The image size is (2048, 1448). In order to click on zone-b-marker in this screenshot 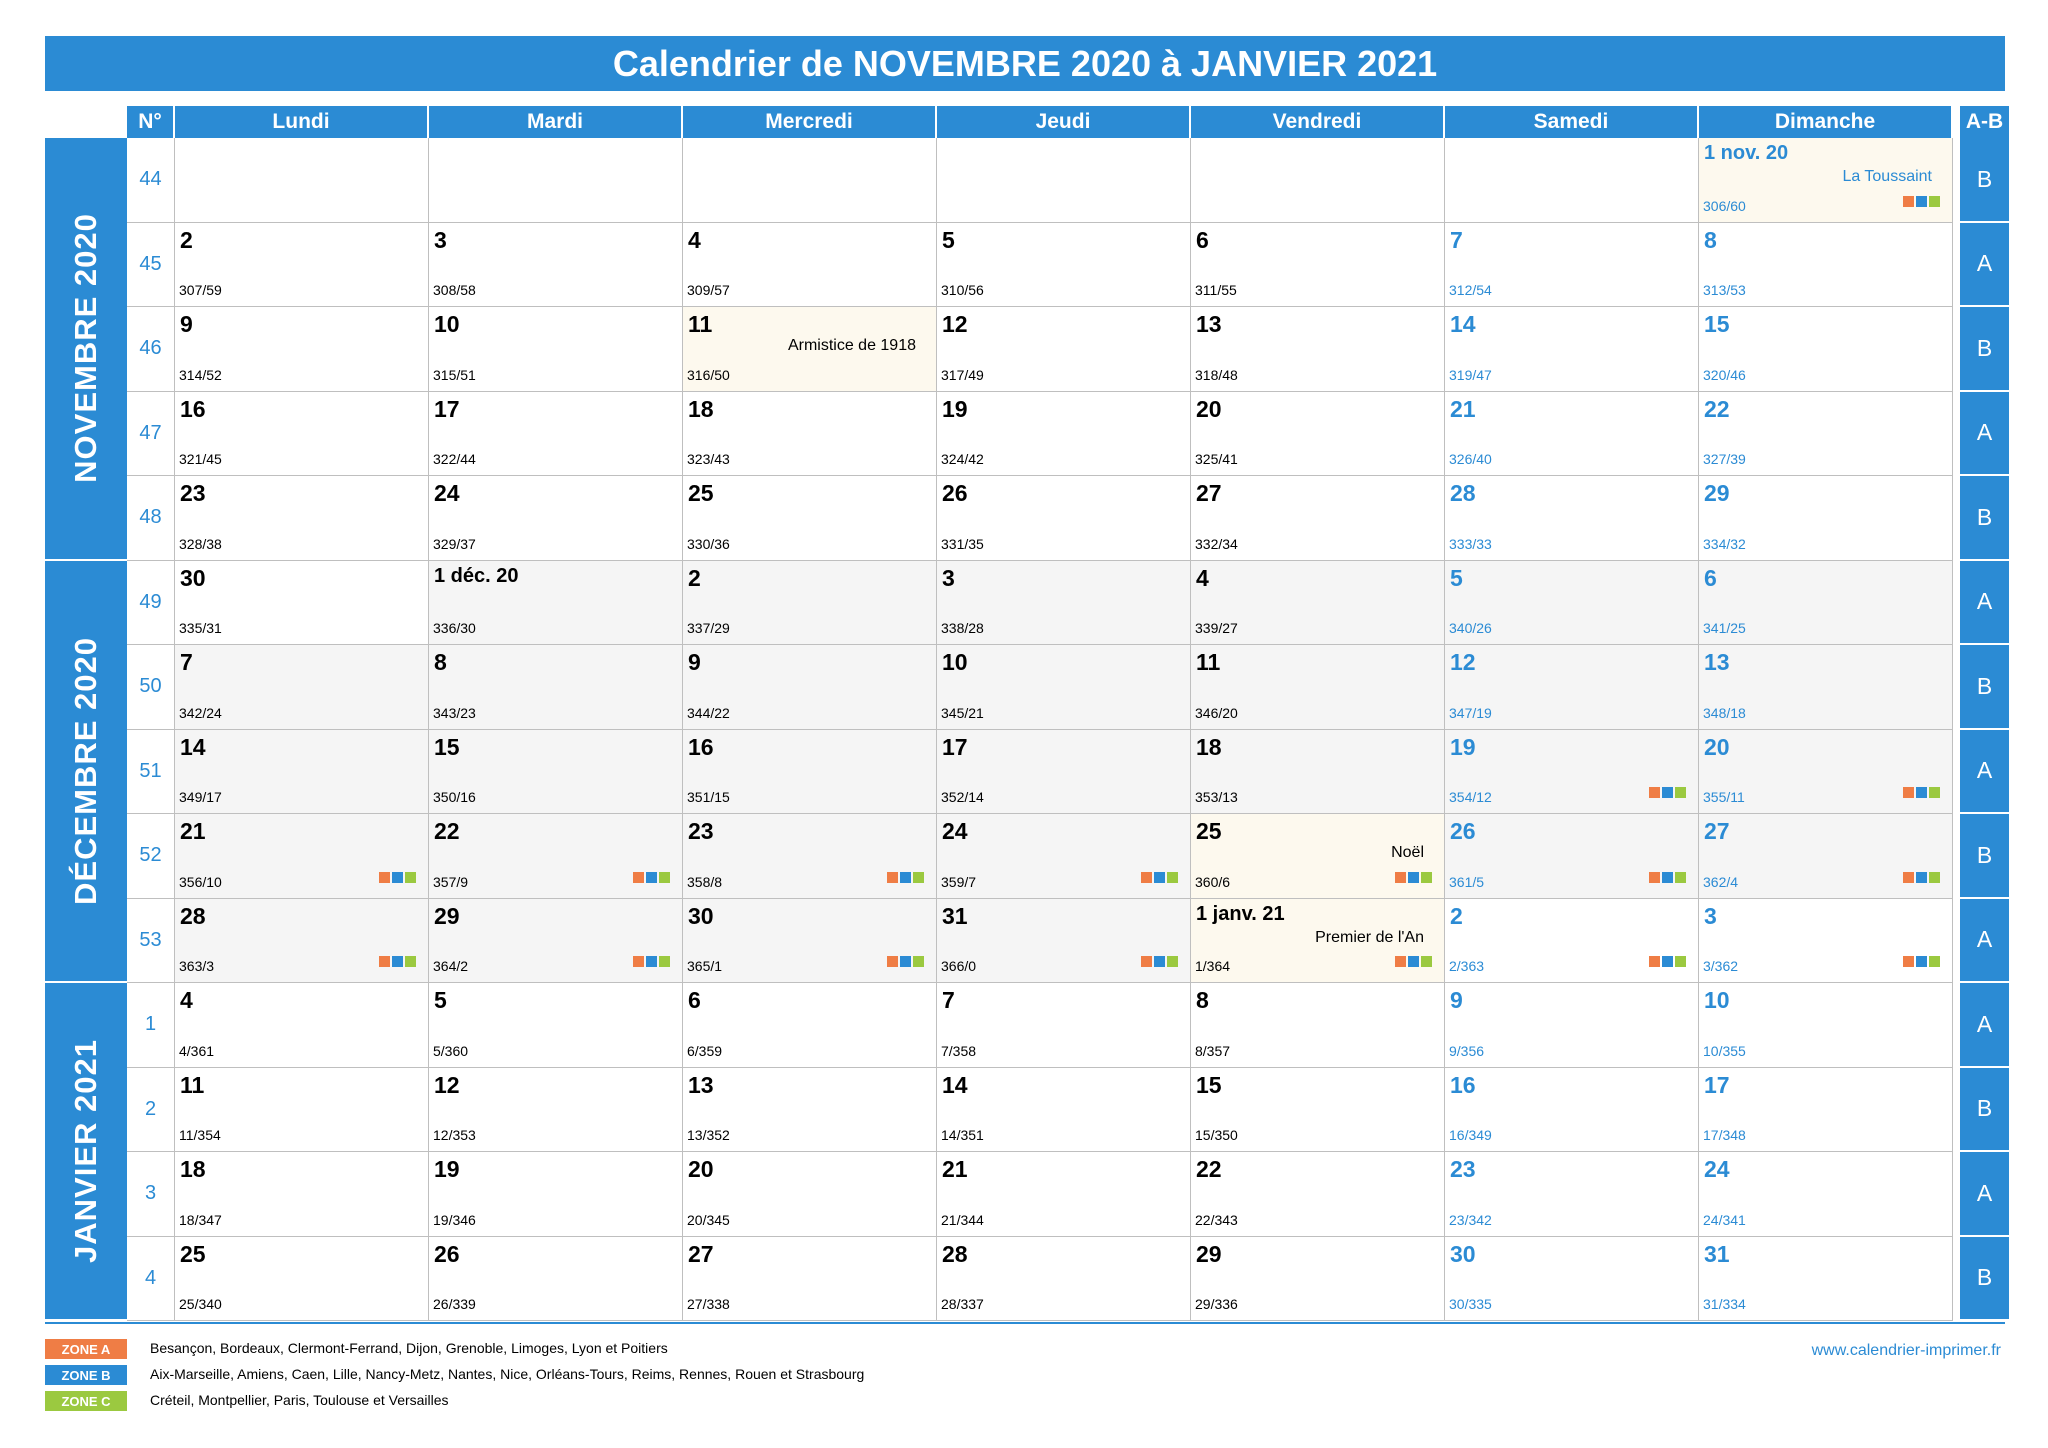, I will do `click(1921, 201)`.